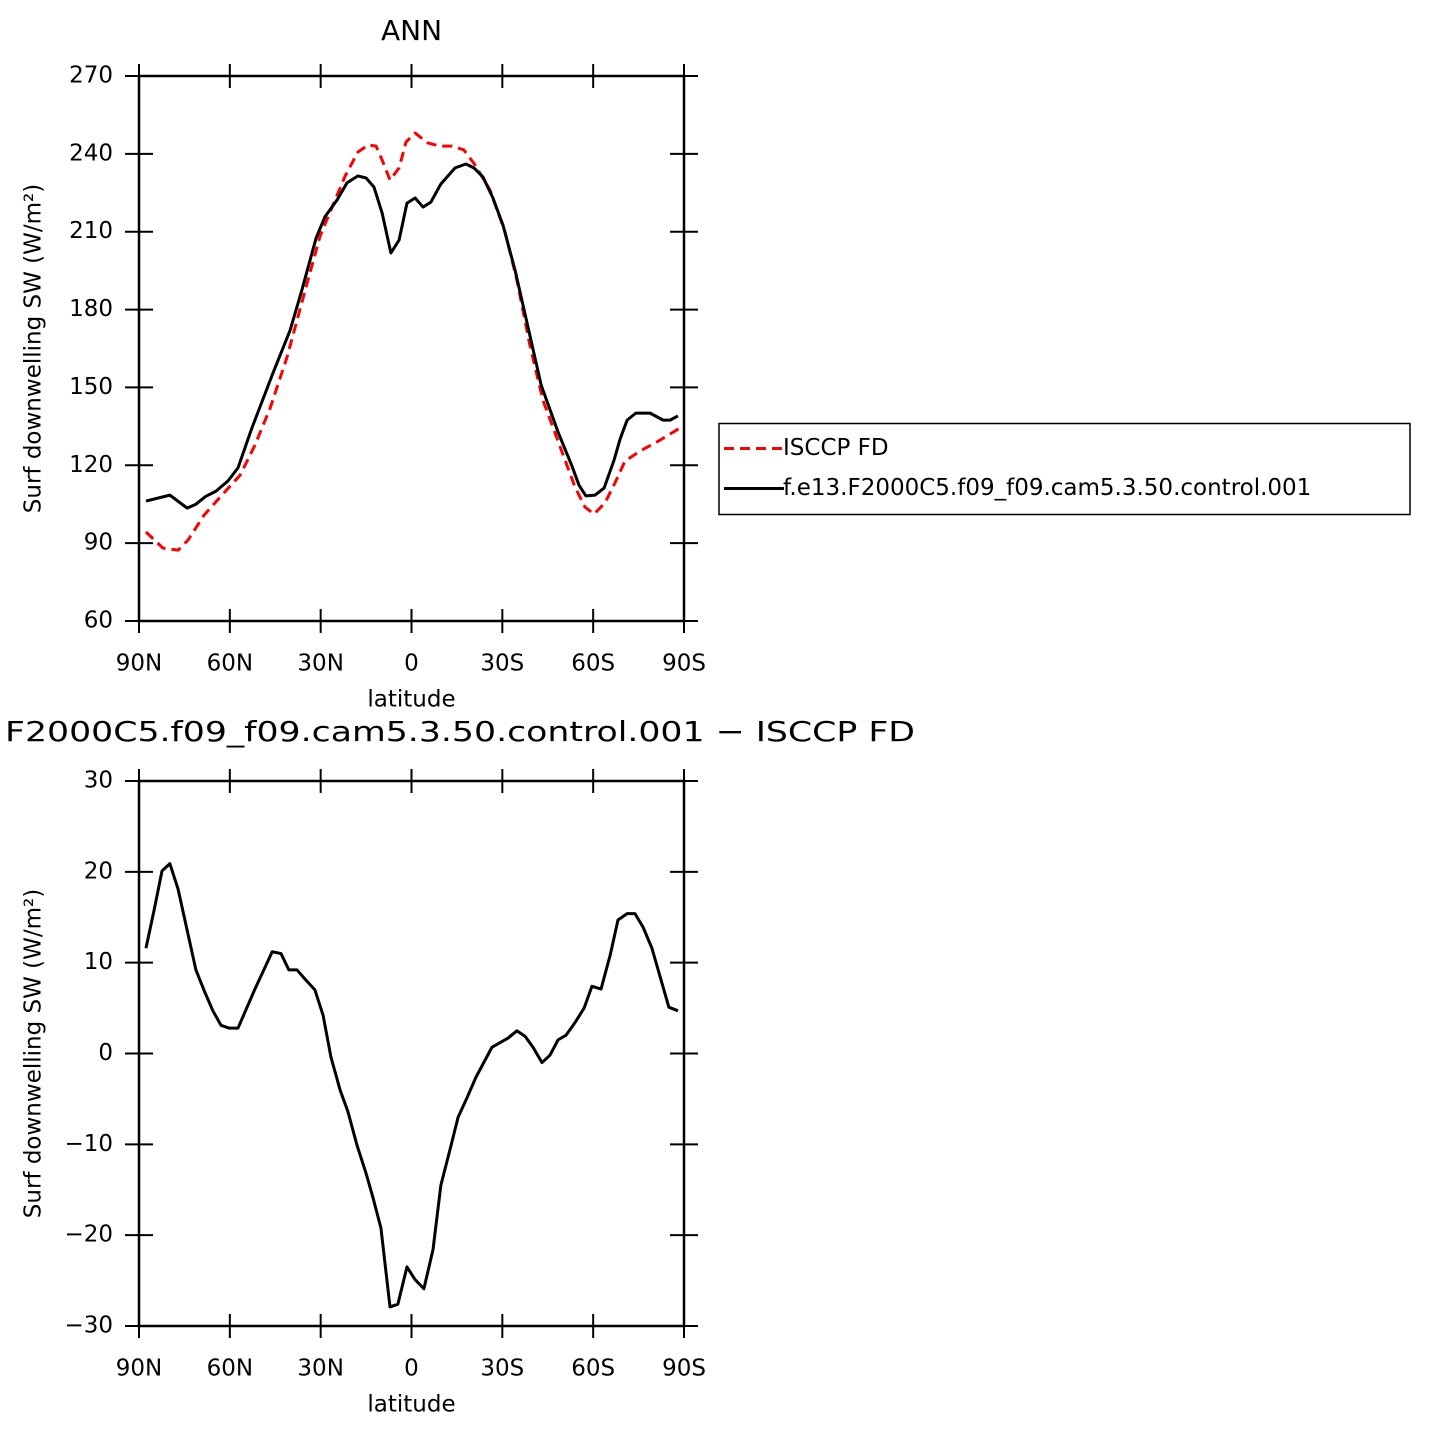  Describe the element at coordinates (91, 309) in the screenshot. I see `y-tick-label: 180` at that location.